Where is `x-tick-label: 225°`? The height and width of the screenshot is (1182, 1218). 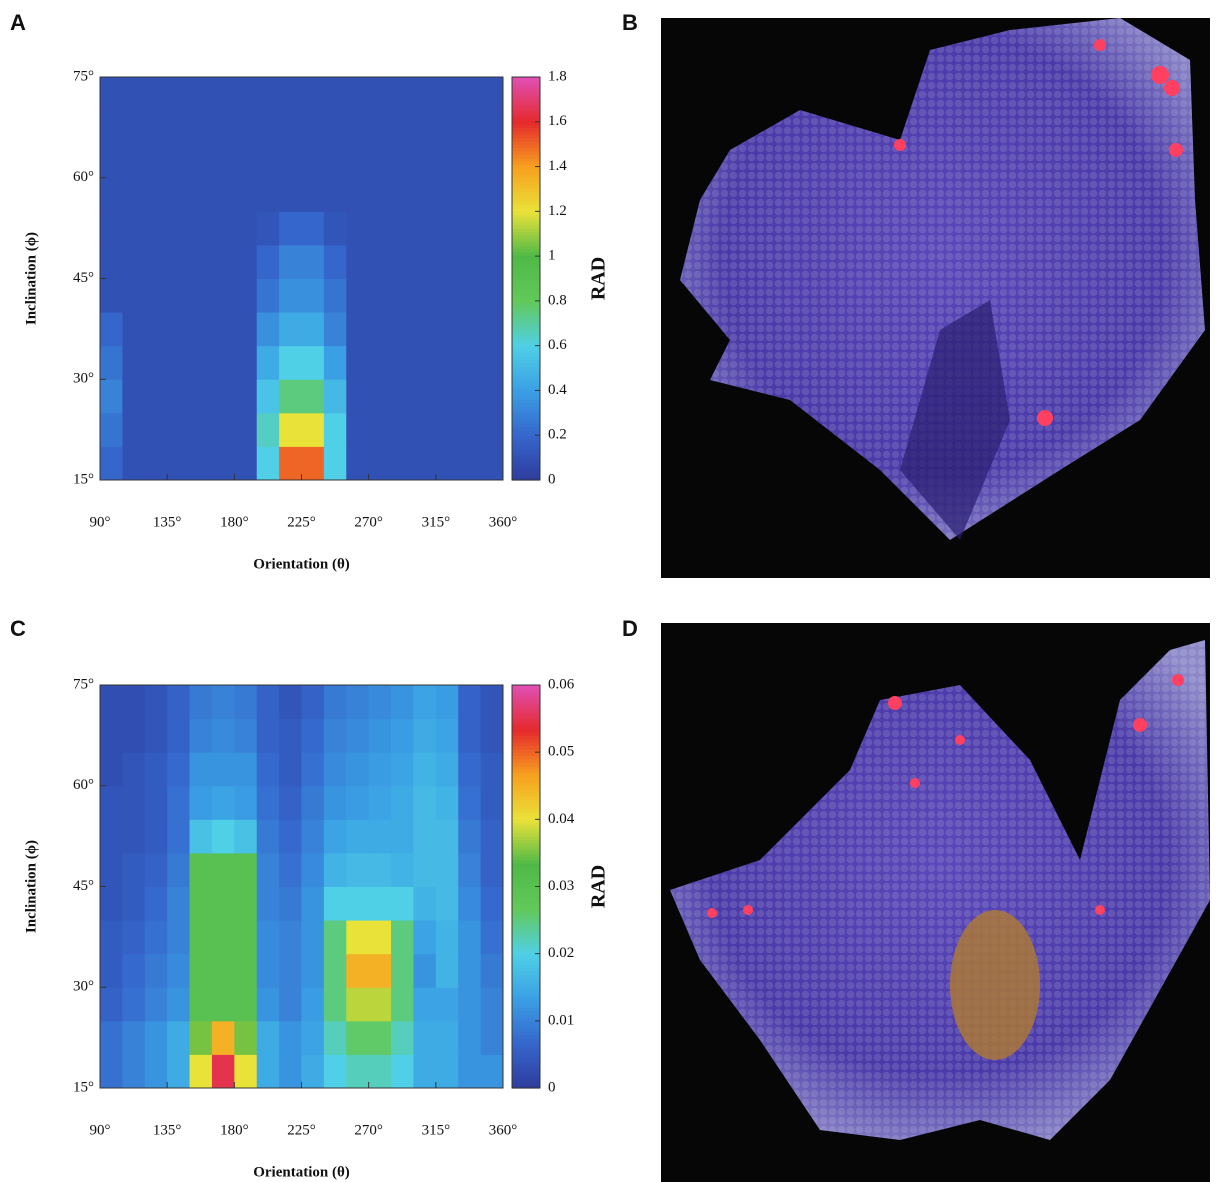
x-tick-label: 225° is located at coordinates (301, 1130).